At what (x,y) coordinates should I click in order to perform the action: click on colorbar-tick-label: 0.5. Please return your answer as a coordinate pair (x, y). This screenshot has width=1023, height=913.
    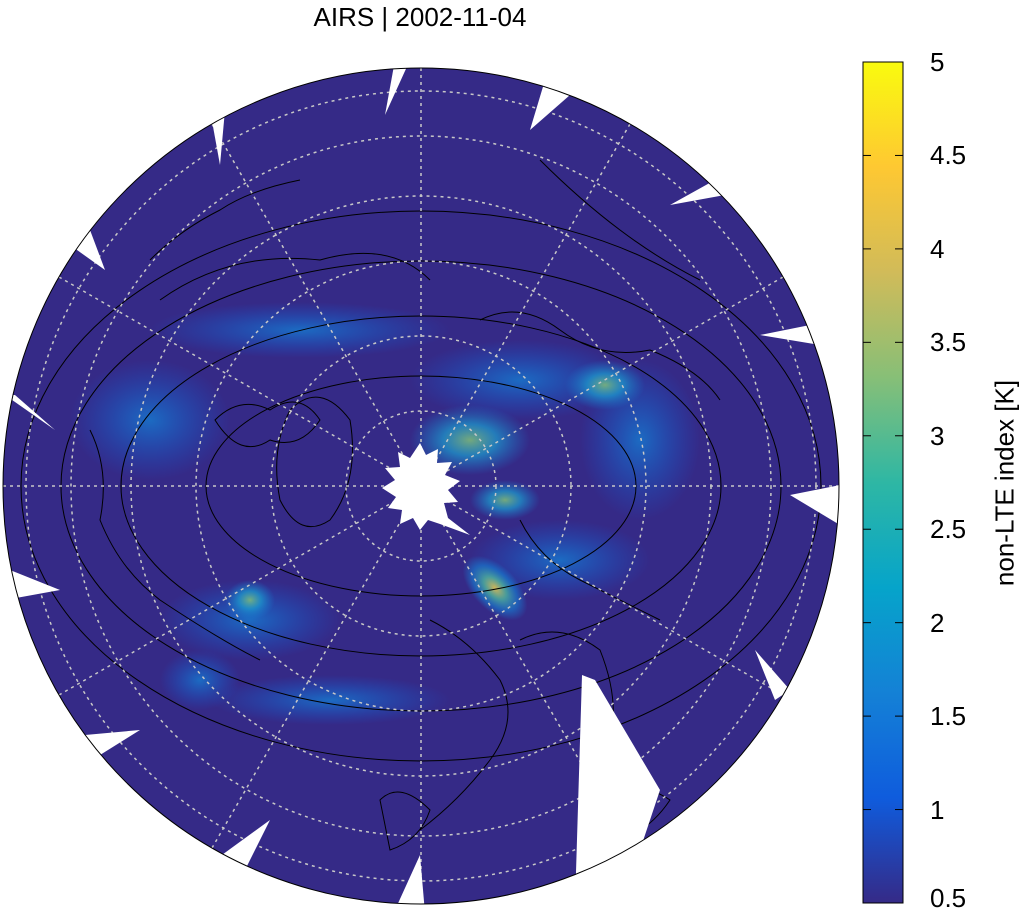
    Looking at the image, I should click on (948, 898).